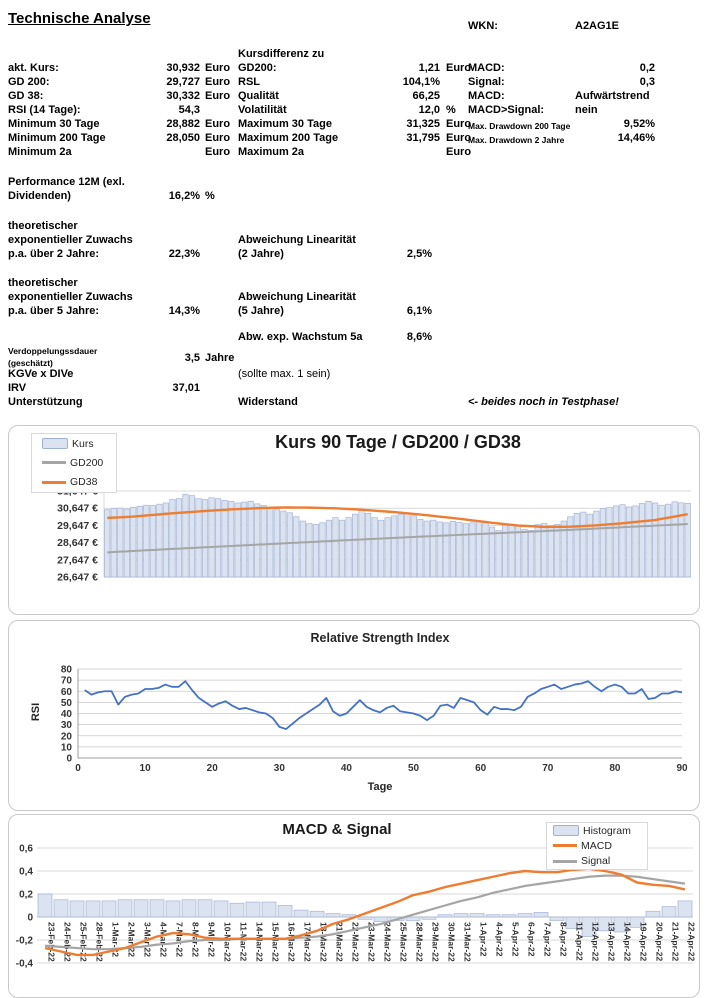  I want to click on legend-label: Histogram, so click(607, 830).